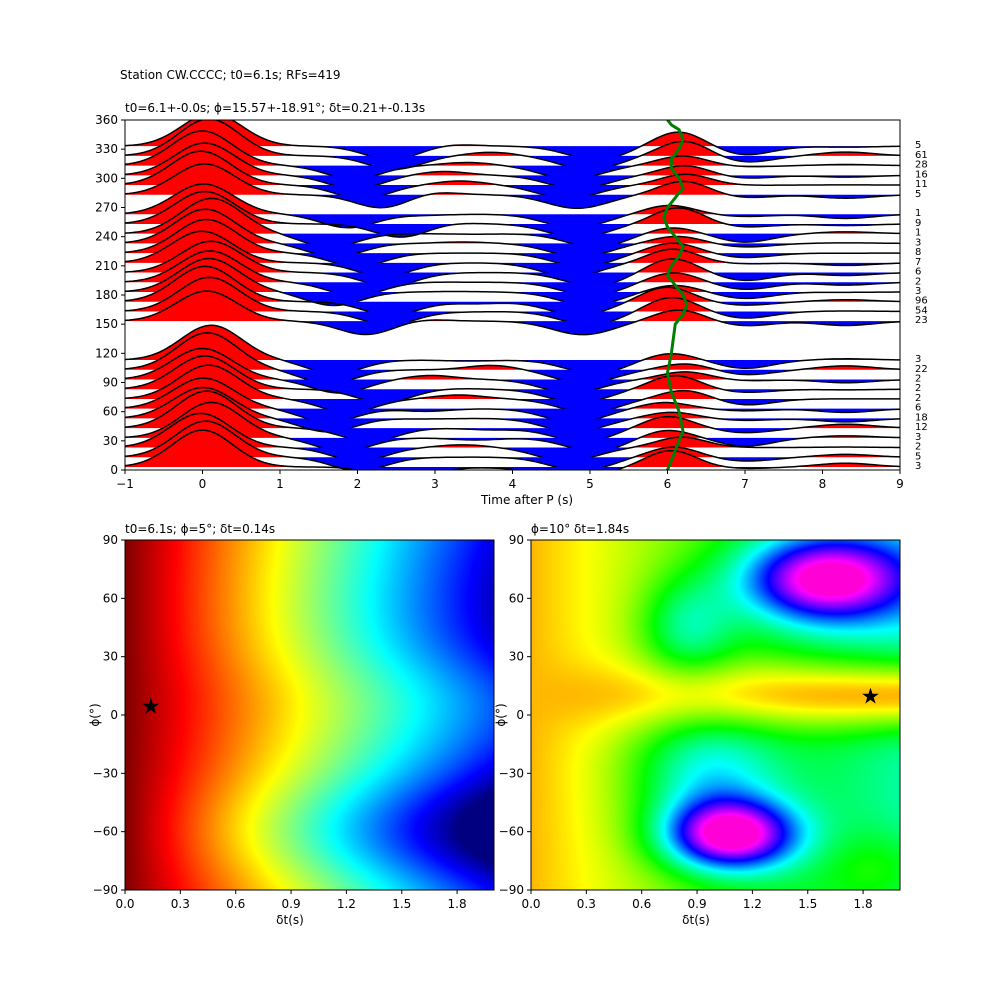  What do you see at coordinates (106, 120) in the screenshot?
I see `rf-y-tick-label: 360` at bounding box center [106, 120].